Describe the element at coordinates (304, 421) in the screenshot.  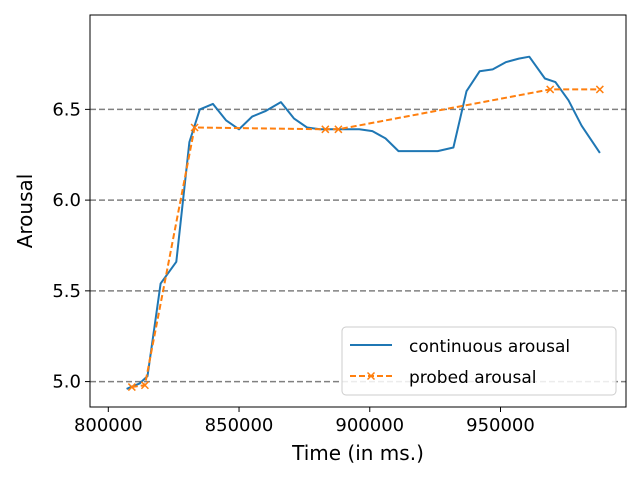
I see `x-axis-ticks: 800000 850000 900000 950000` at that location.